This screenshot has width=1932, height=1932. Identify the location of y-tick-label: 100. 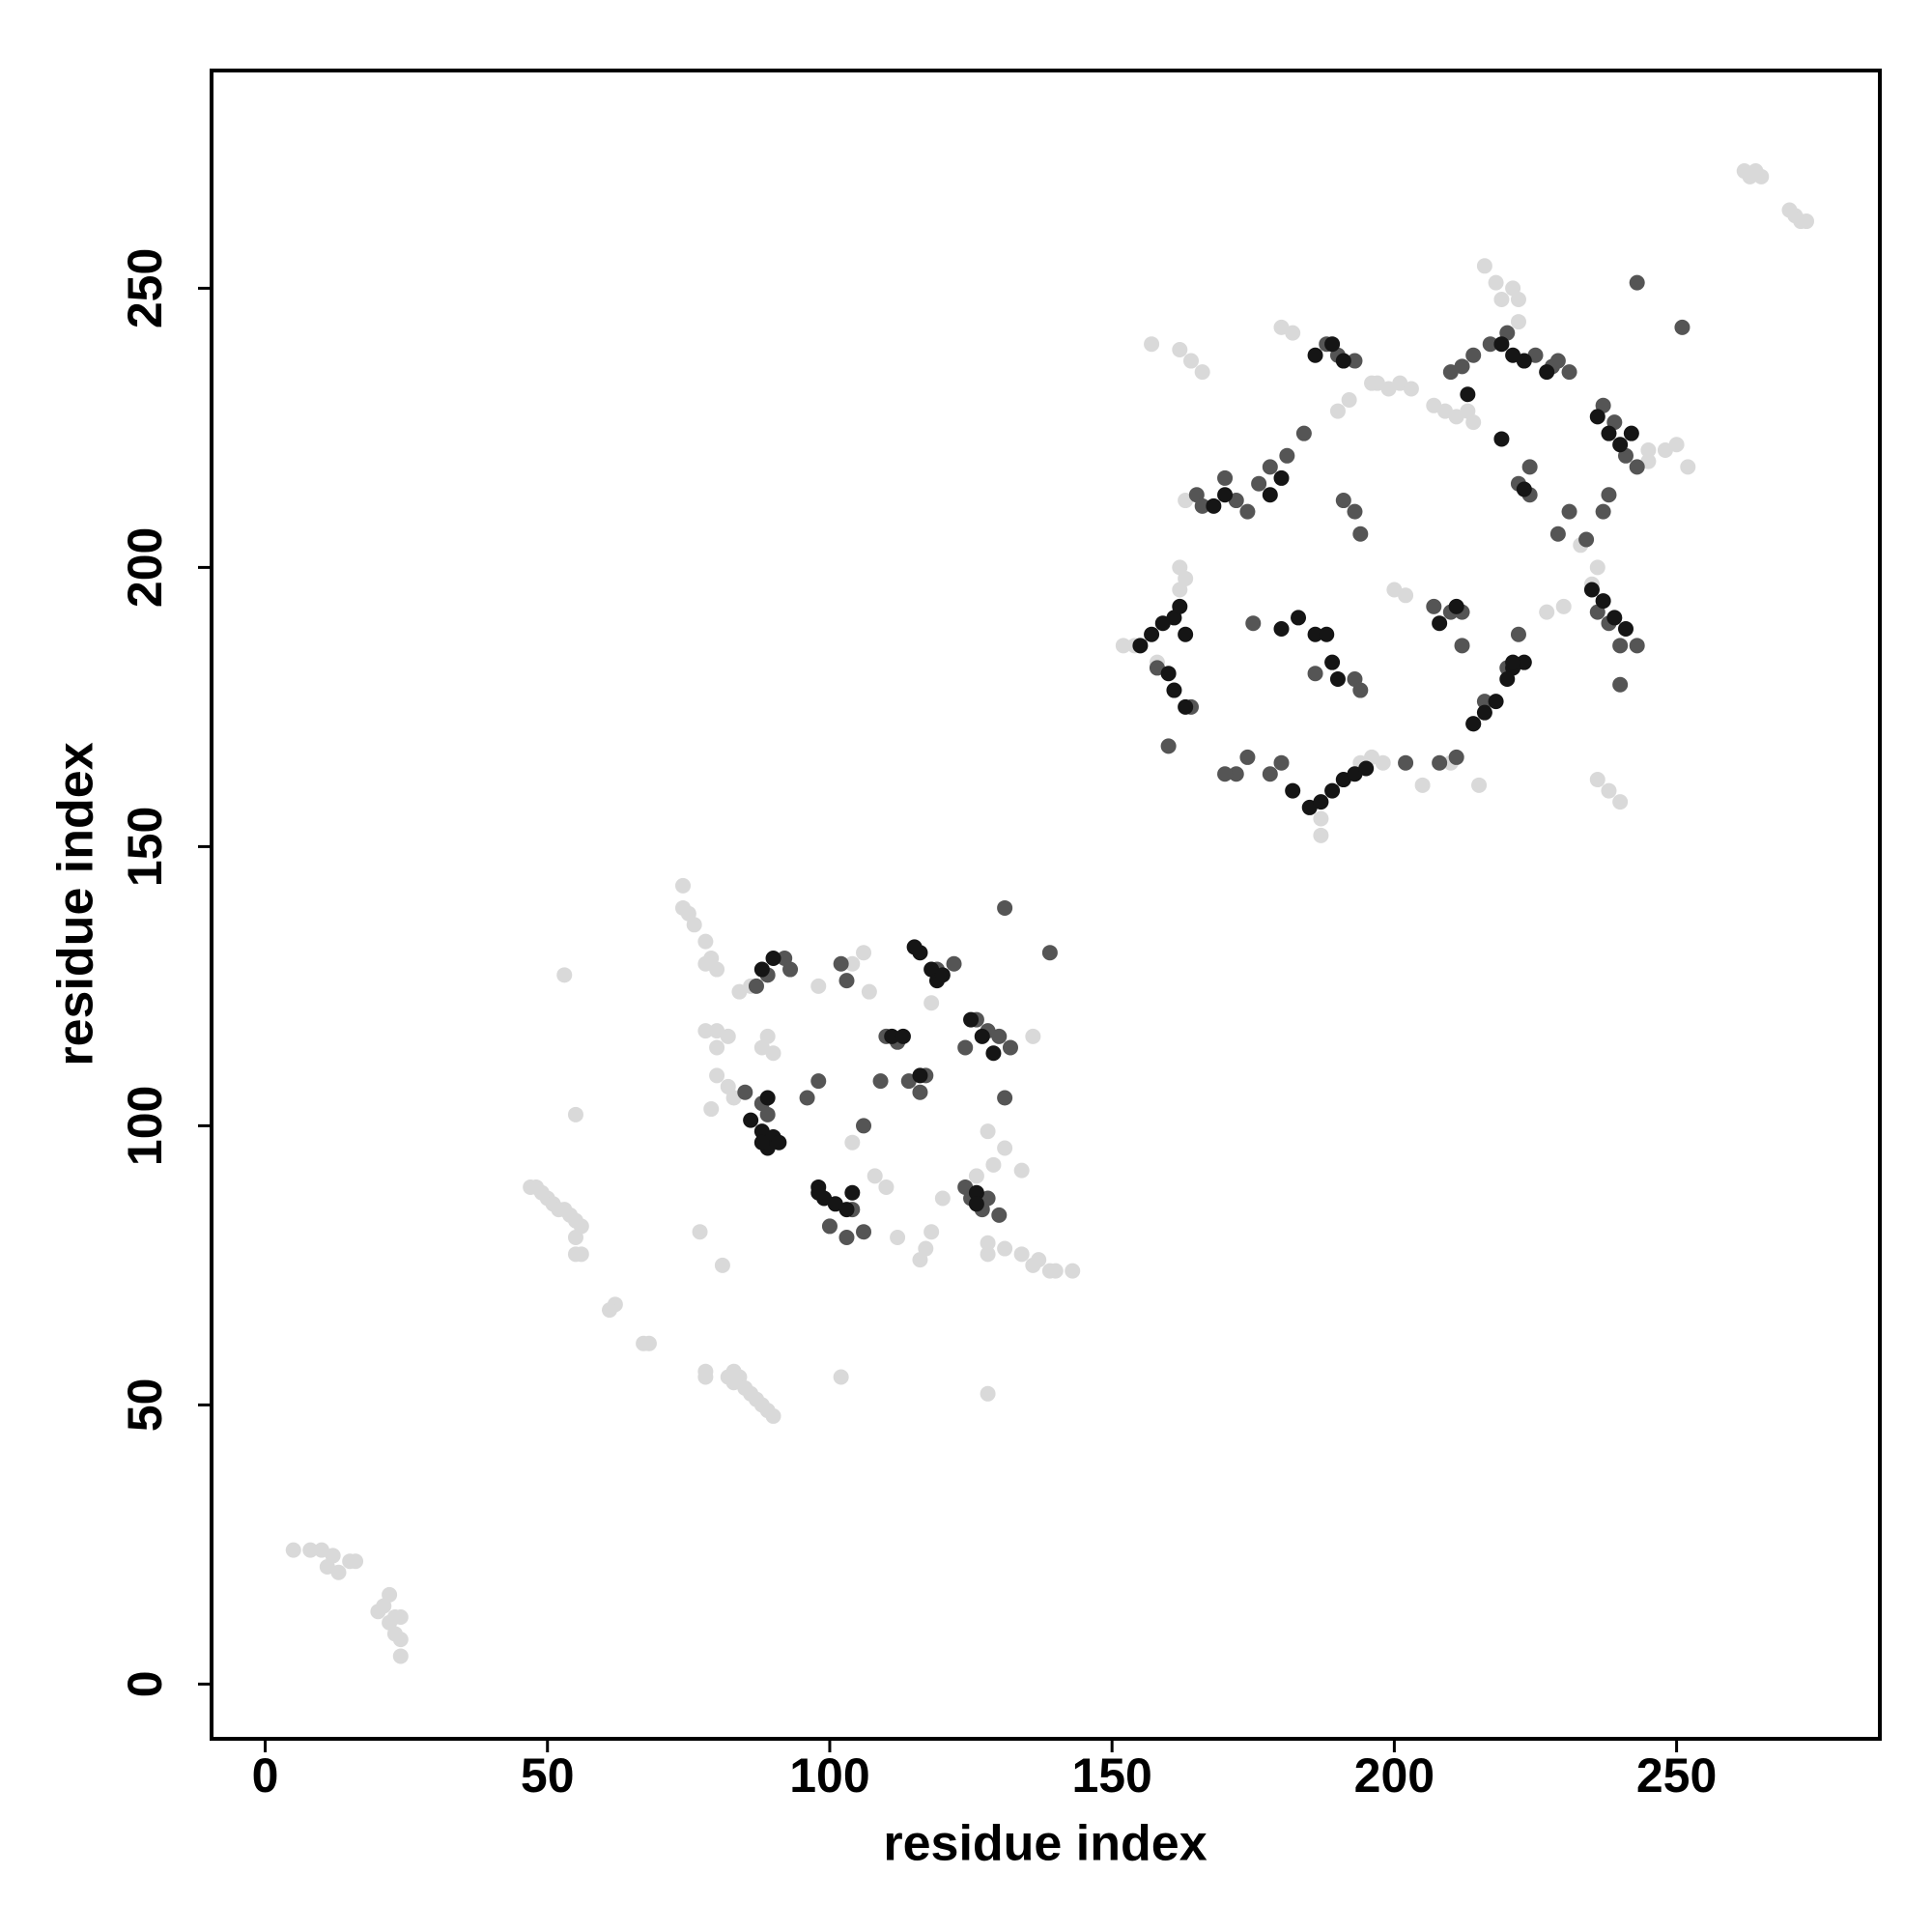
(145, 1126).